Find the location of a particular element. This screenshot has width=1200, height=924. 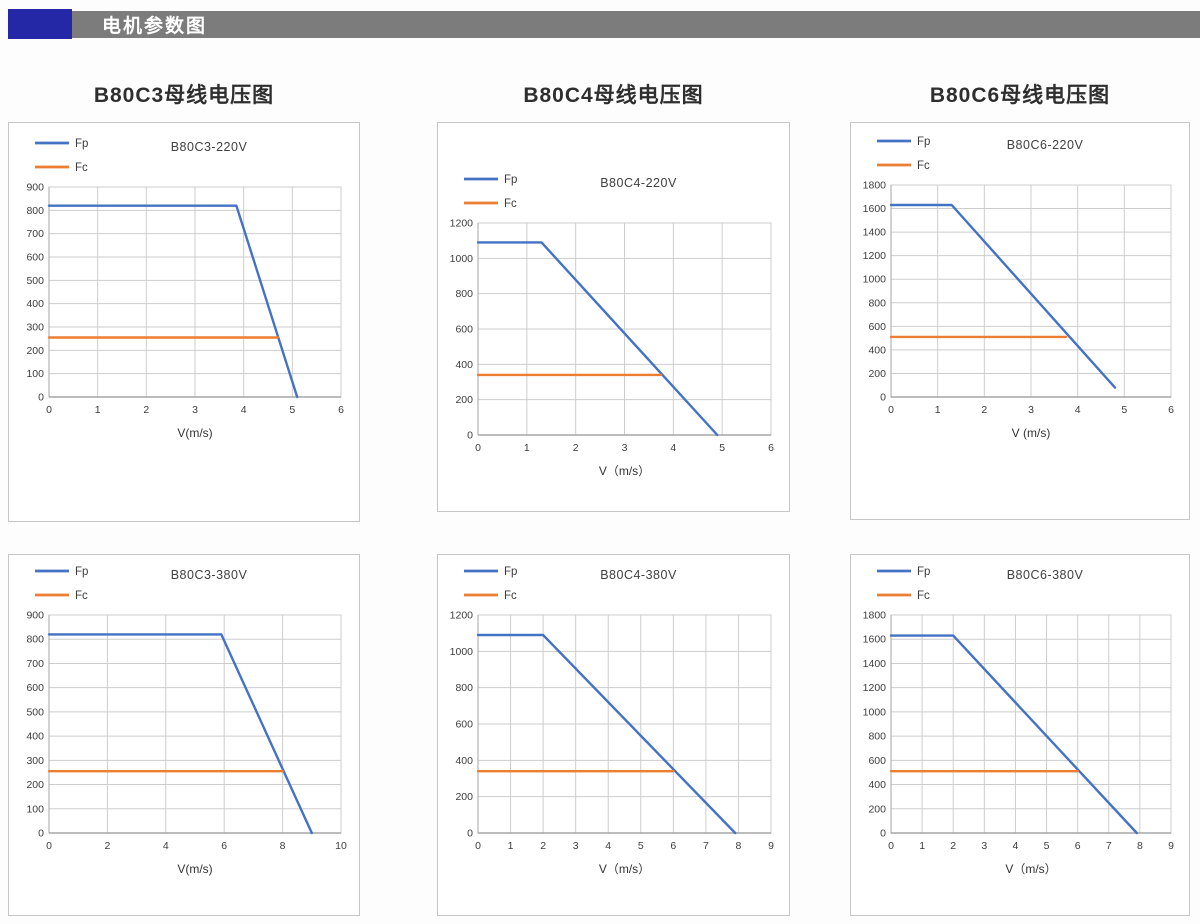

chart-inner-title: B80C6-380V is located at coordinates (1045, 575).